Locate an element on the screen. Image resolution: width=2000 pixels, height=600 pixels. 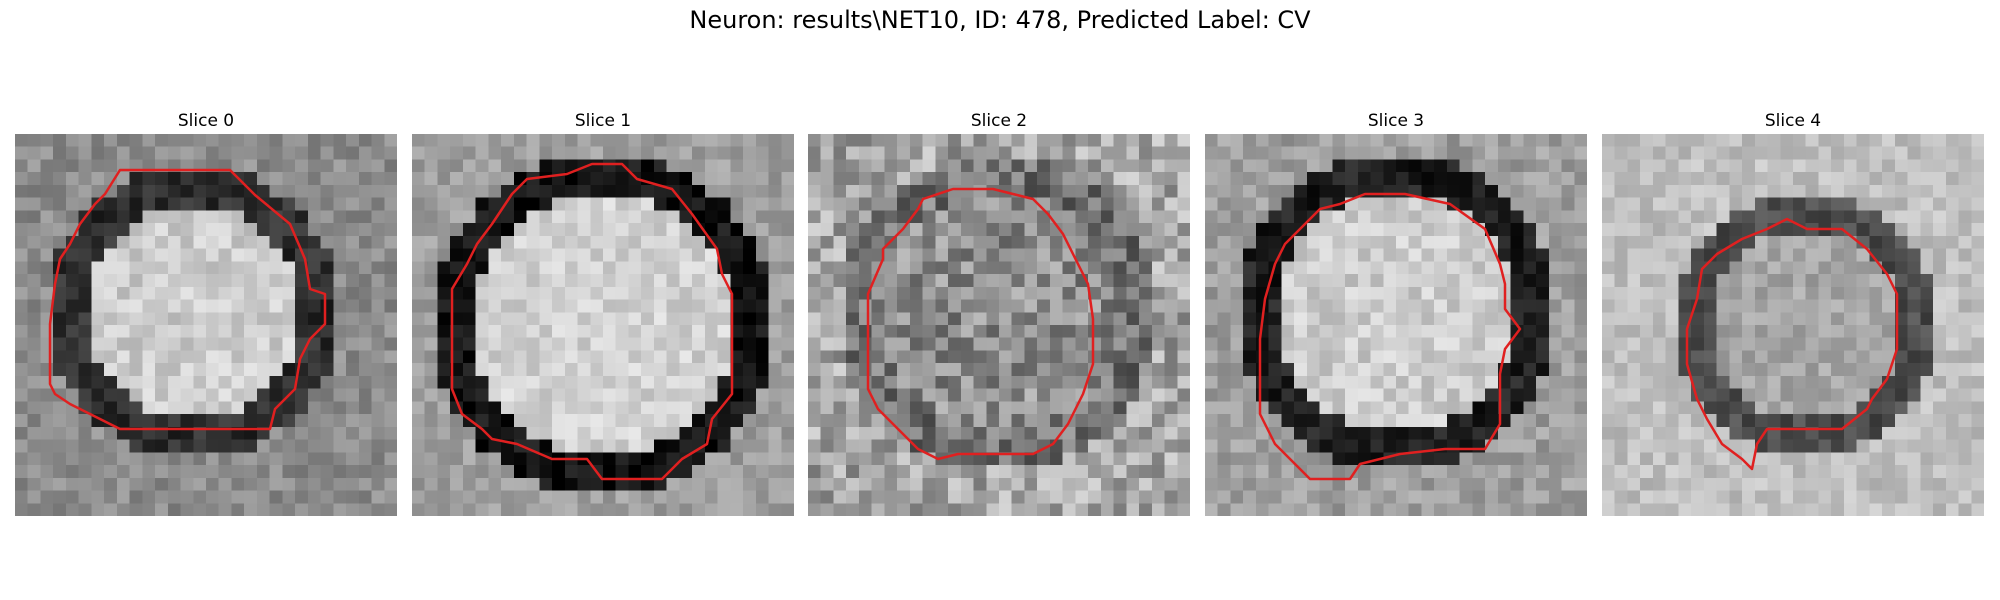
slice-panel-1: Slice 1 is located at coordinates (603, 312).